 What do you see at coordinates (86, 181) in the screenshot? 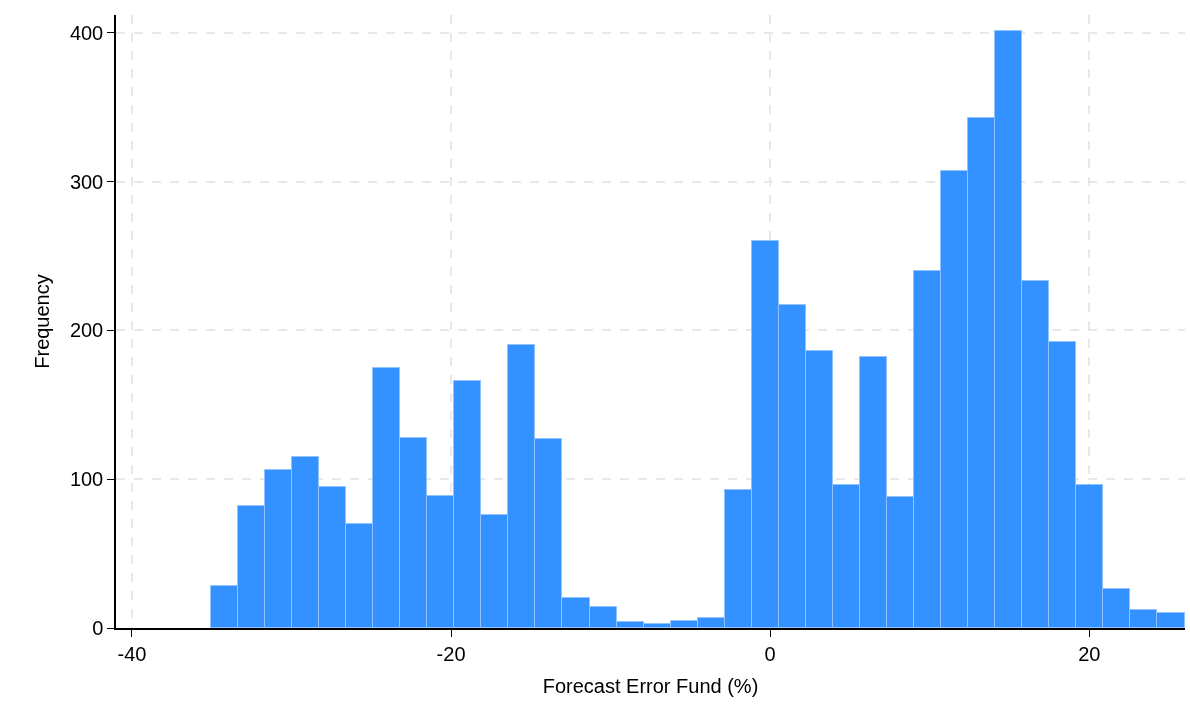
I see `y-tick-label: 300` at bounding box center [86, 181].